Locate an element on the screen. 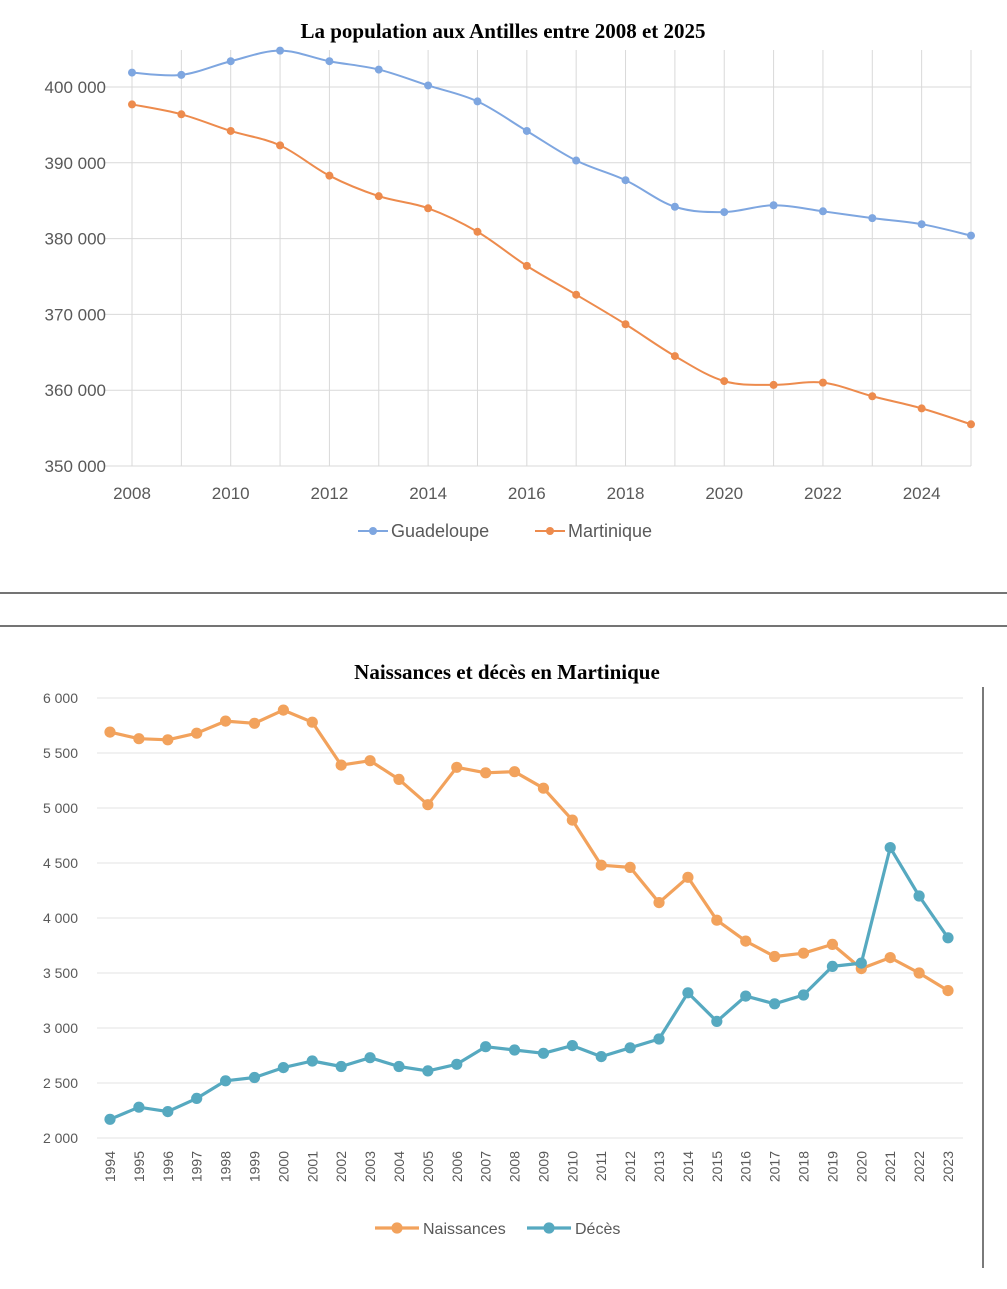 The image size is (1007, 1289). y-tick-label: 400 000 is located at coordinates (75, 87).